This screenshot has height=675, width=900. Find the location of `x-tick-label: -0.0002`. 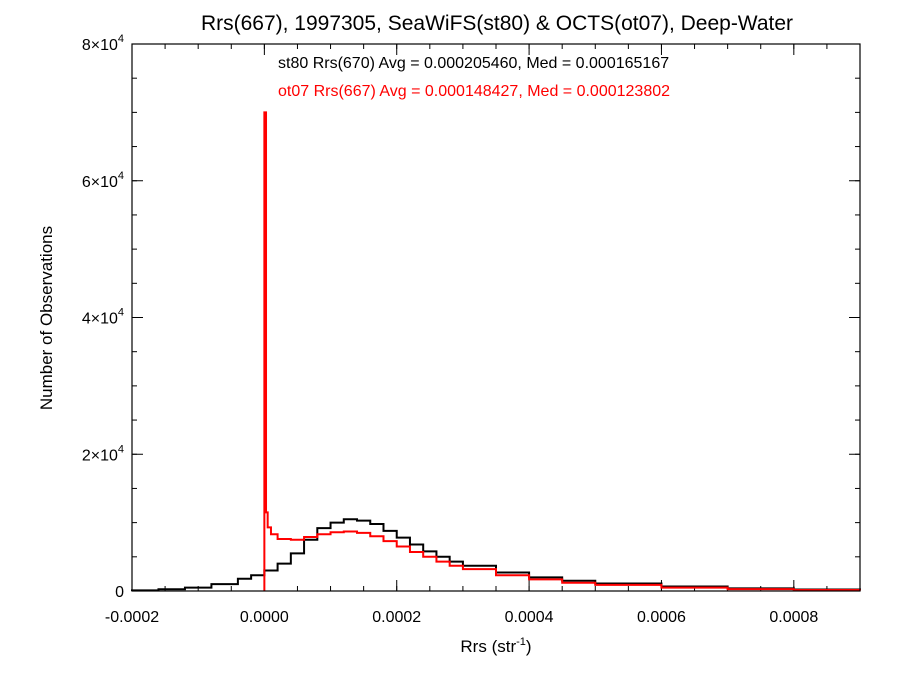

x-tick-label: -0.0002 is located at coordinates (132, 617).